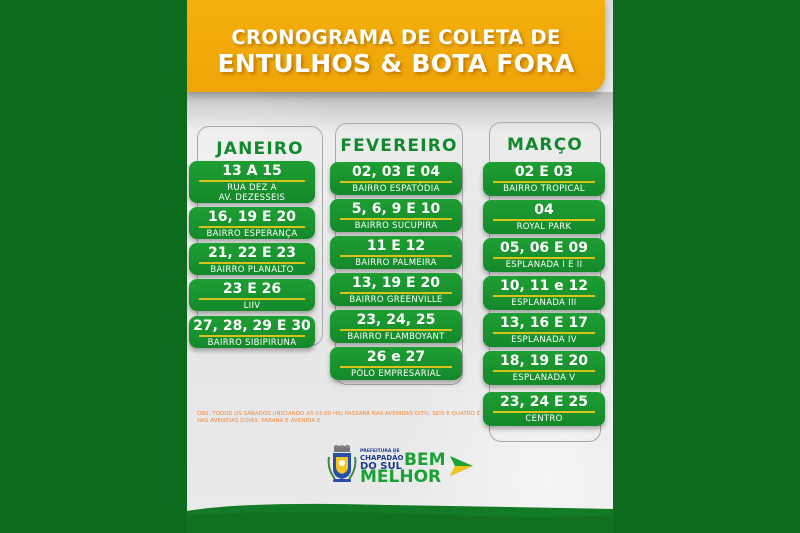  Describe the element at coordinates (396, 225) in the screenshot. I see `card-place: BAIRRO SUCUPIRA` at that location.